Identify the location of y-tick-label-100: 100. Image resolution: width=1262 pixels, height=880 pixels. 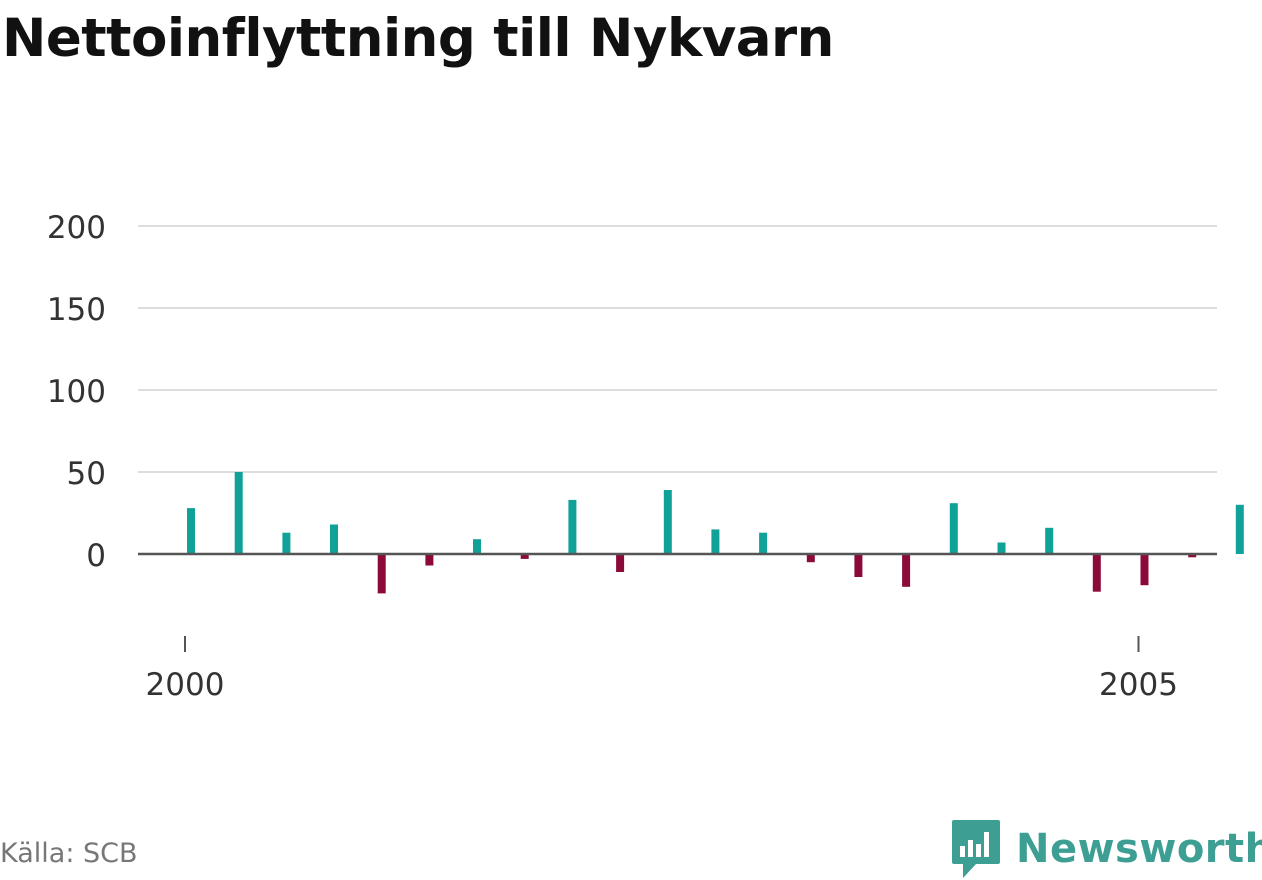
(76, 392).